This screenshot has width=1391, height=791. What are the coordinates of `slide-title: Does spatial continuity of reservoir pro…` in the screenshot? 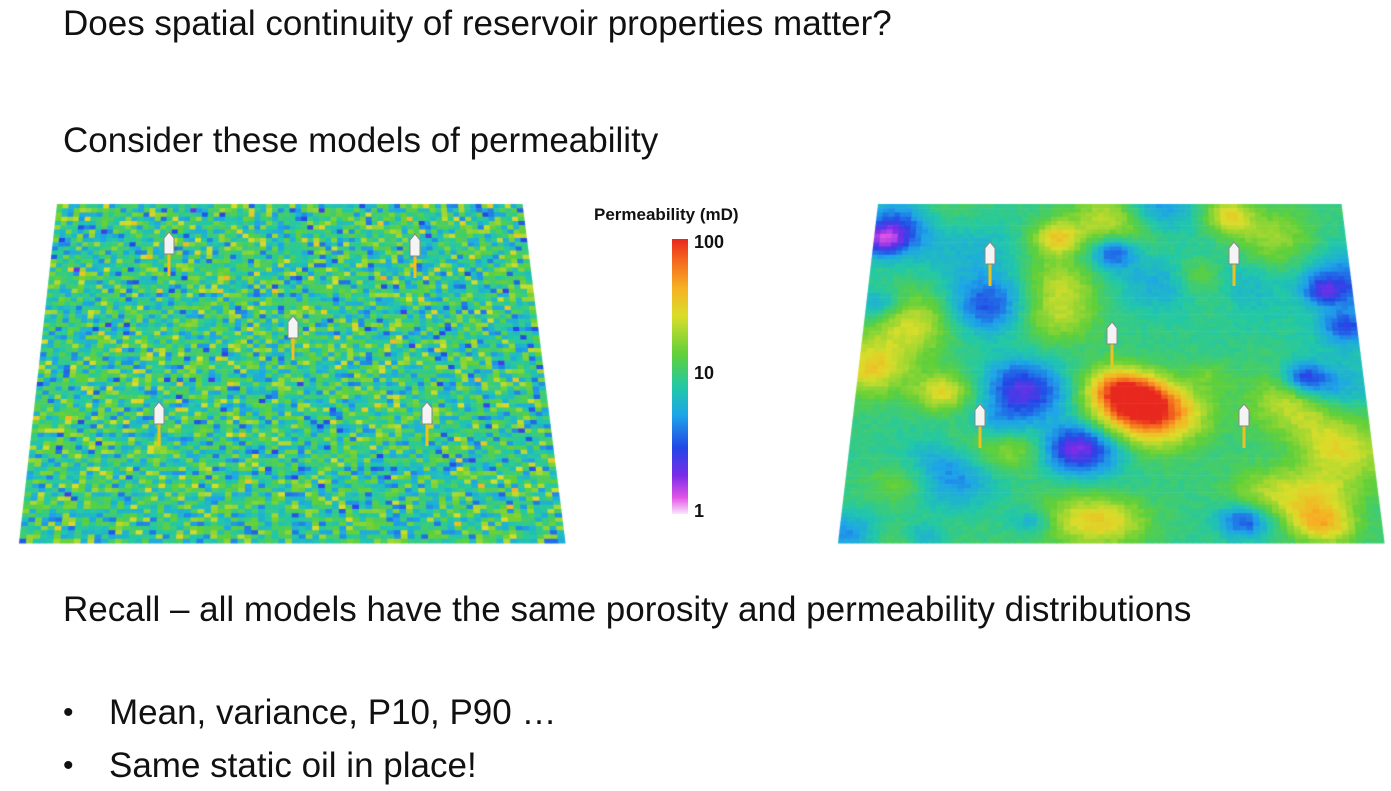 It's located at (477, 23).